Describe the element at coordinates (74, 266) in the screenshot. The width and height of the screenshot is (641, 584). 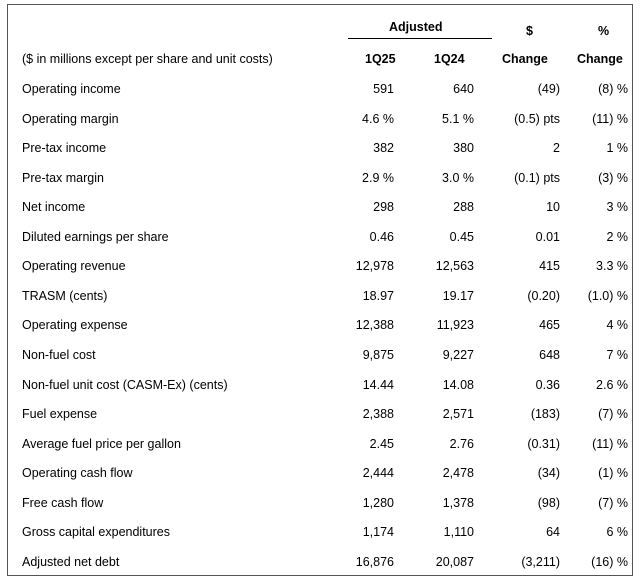
I see `row-label: Operating revenue` at that location.